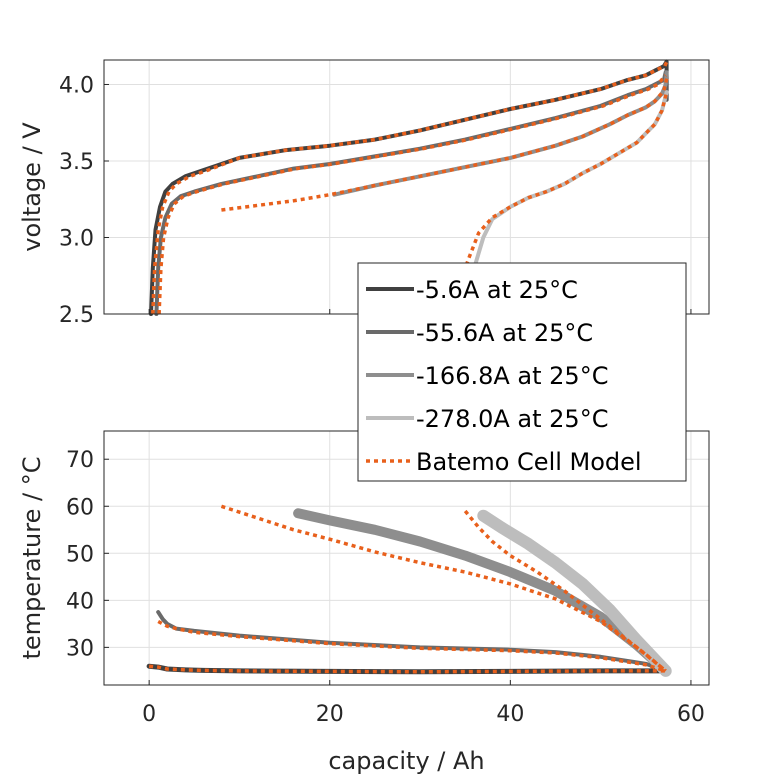 Image resolution: width=781 pixels, height=781 pixels. I want to click on x-tick-label: 0, so click(149, 714).